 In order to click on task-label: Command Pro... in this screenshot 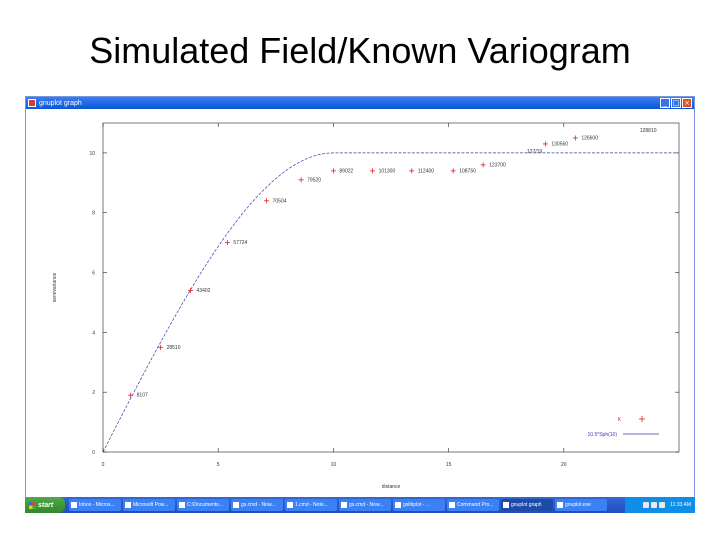, I will do `click(475, 505)`.